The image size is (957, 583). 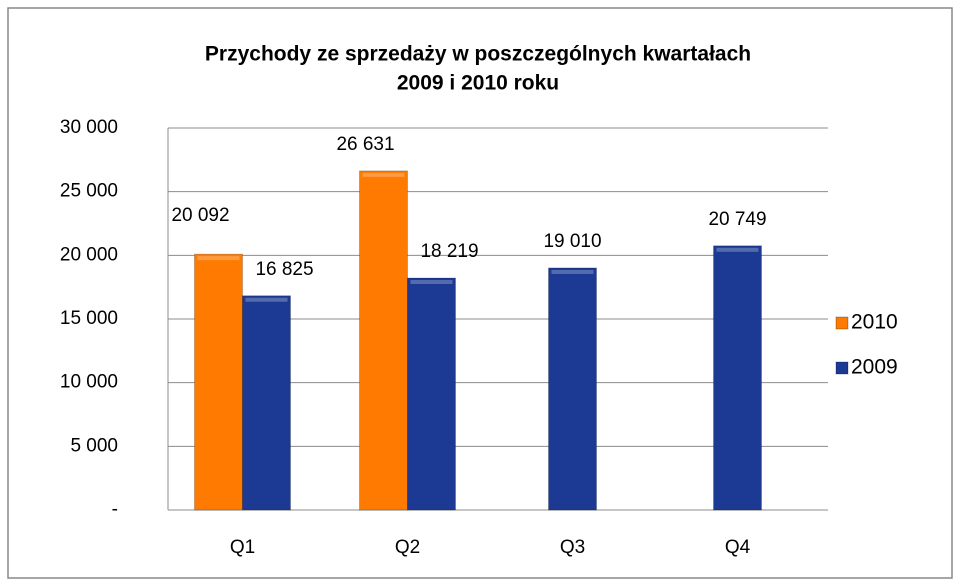 What do you see at coordinates (200, 215) in the screenshot?
I see `data-label: 20 092` at bounding box center [200, 215].